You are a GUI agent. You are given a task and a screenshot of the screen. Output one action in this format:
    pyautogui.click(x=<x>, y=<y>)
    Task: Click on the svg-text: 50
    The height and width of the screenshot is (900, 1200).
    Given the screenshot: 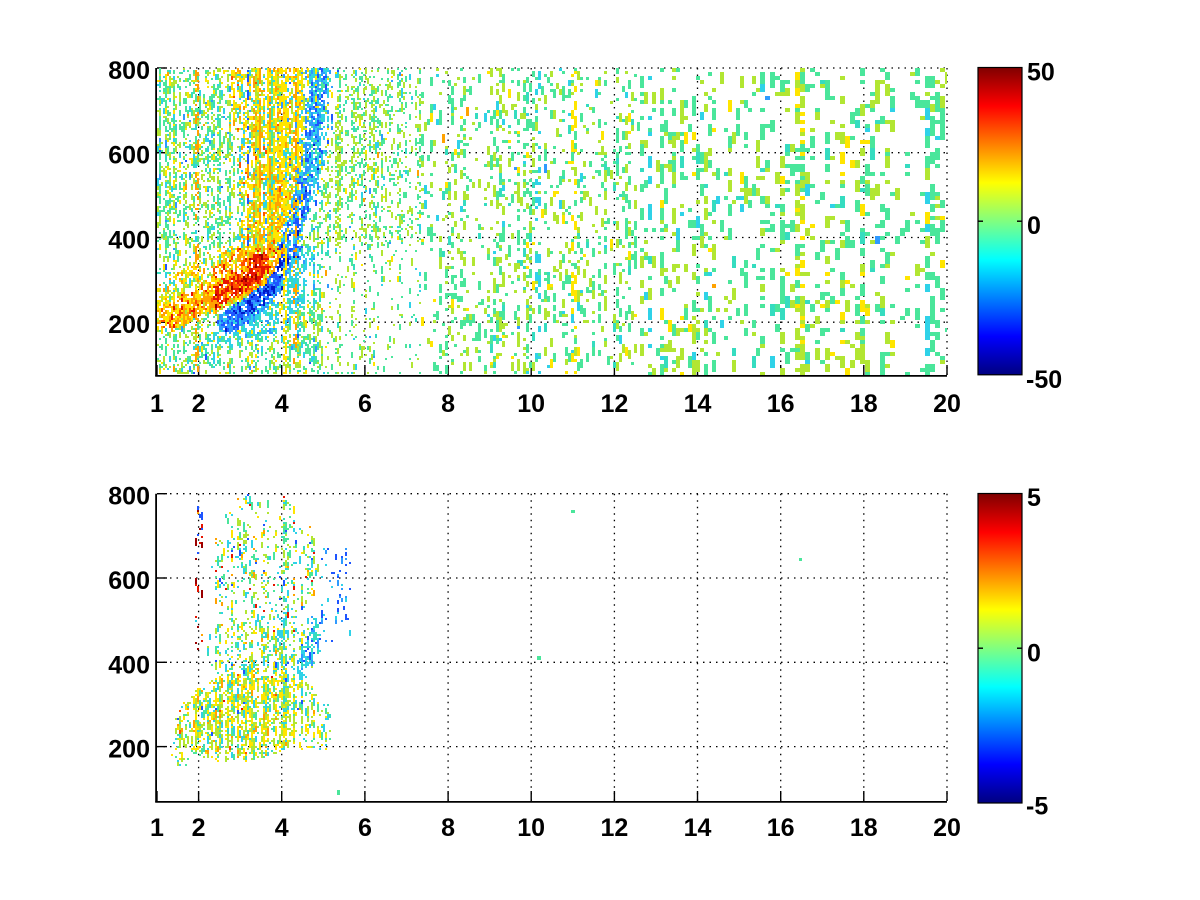 What is the action you would take?
    pyautogui.click(x=1041, y=73)
    